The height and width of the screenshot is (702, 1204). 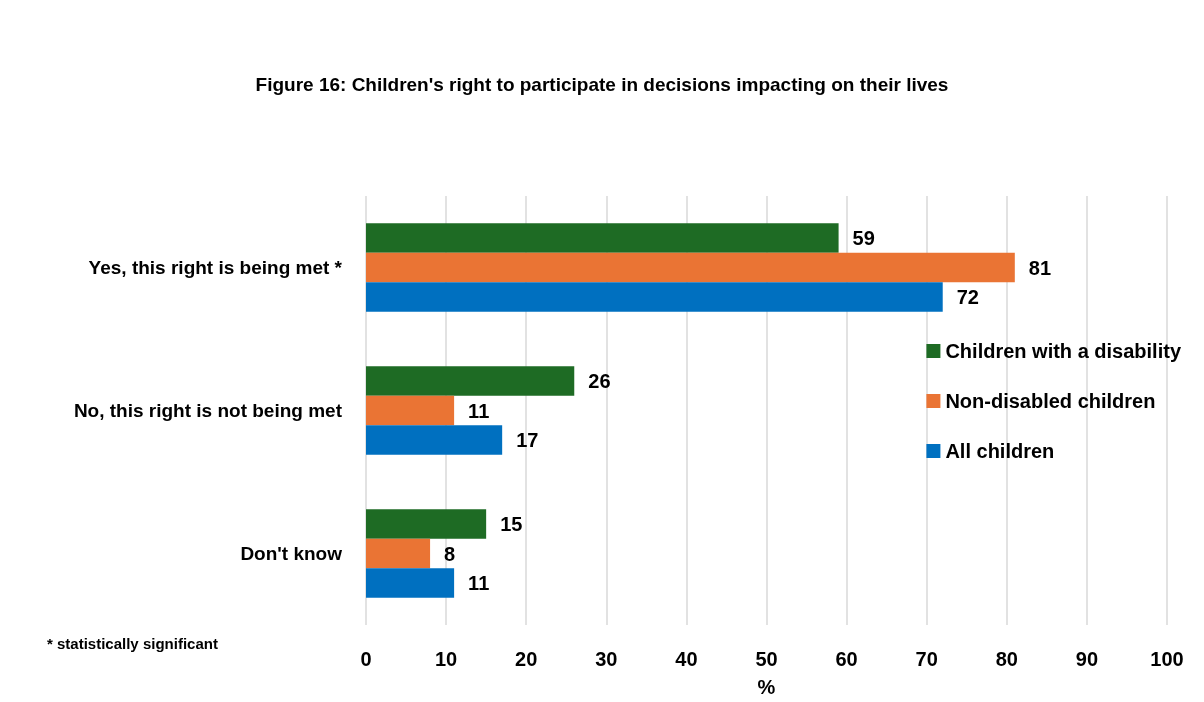 I want to click on x-tick-label: 100, so click(x=1167, y=659).